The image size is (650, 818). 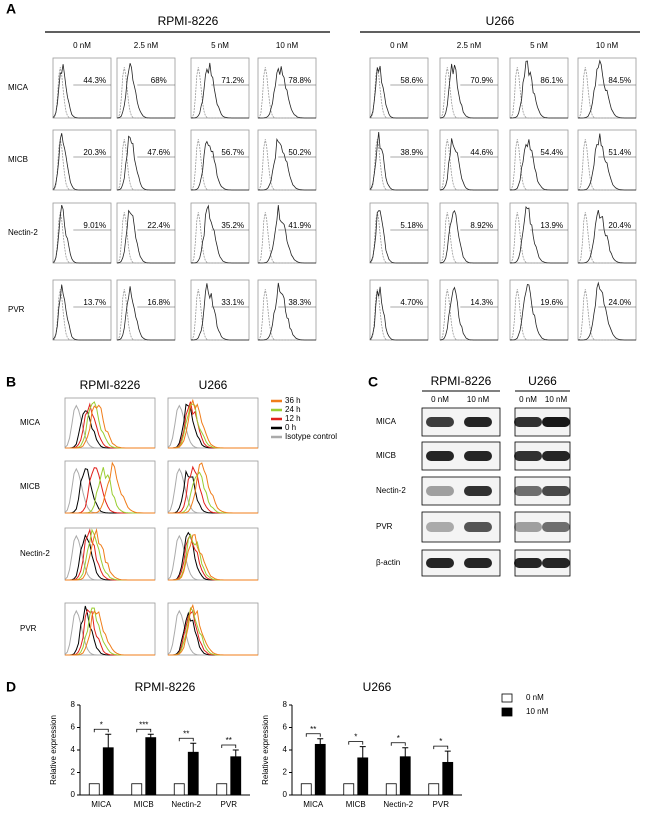 What do you see at coordinates (481, 152) in the screenshot?
I see `label: 44.6%` at bounding box center [481, 152].